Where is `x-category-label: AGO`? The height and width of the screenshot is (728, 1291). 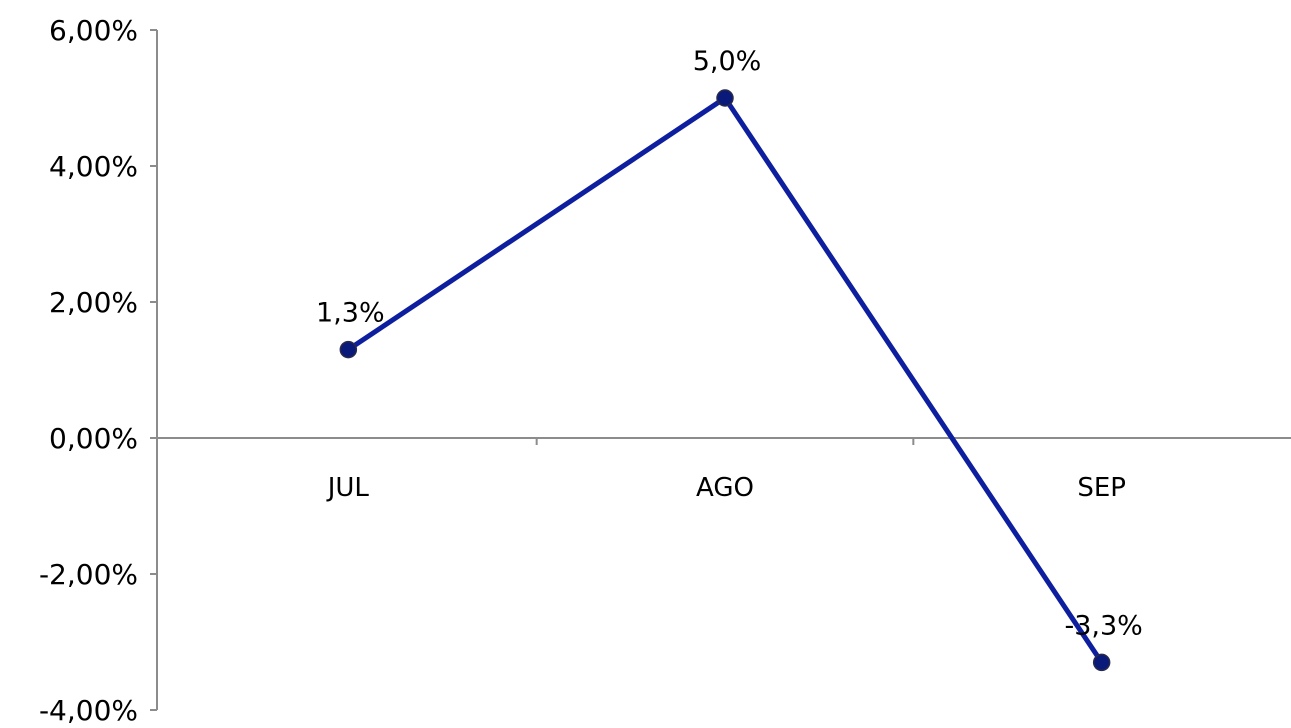
x-category-label: AGO is located at coordinates (725, 488).